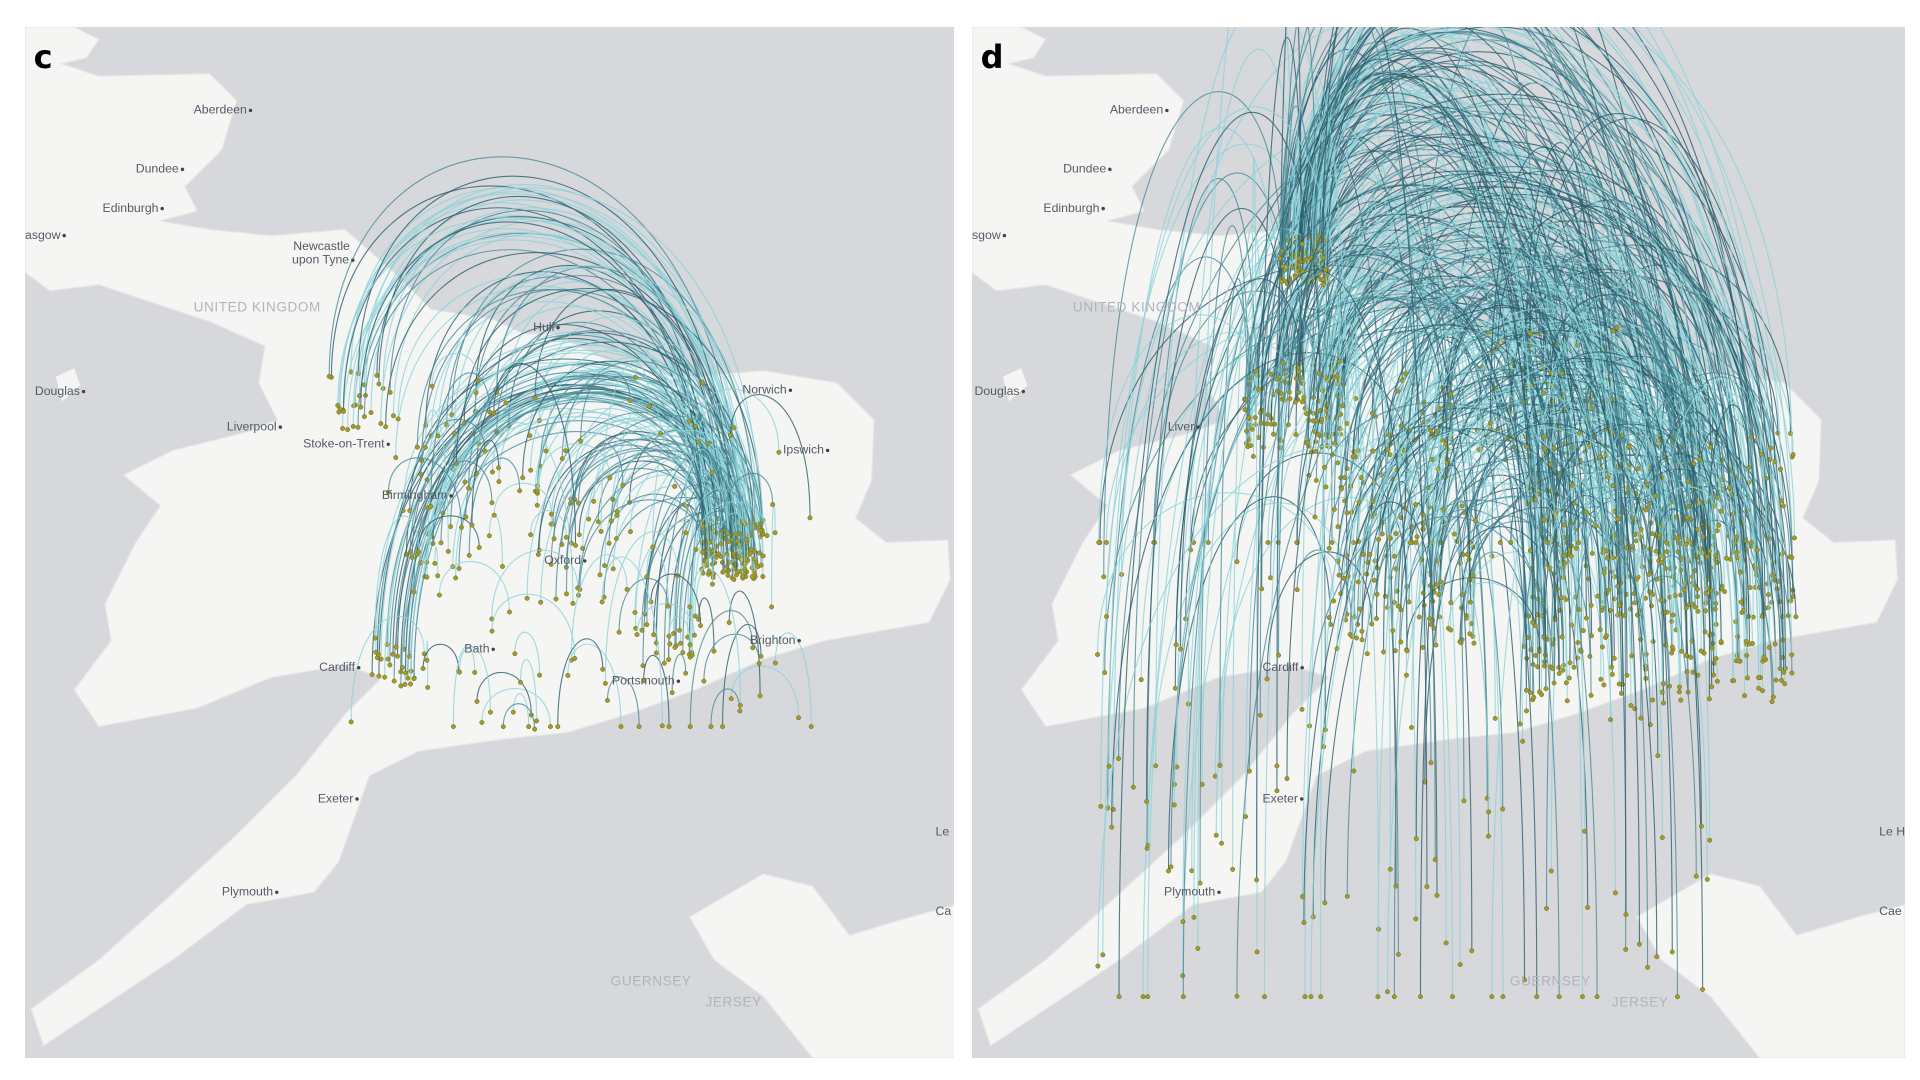 The width and height of the screenshot is (1920, 1080). What do you see at coordinates (335, 798) in the screenshot?
I see `place-label: Exeter` at bounding box center [335, 798].